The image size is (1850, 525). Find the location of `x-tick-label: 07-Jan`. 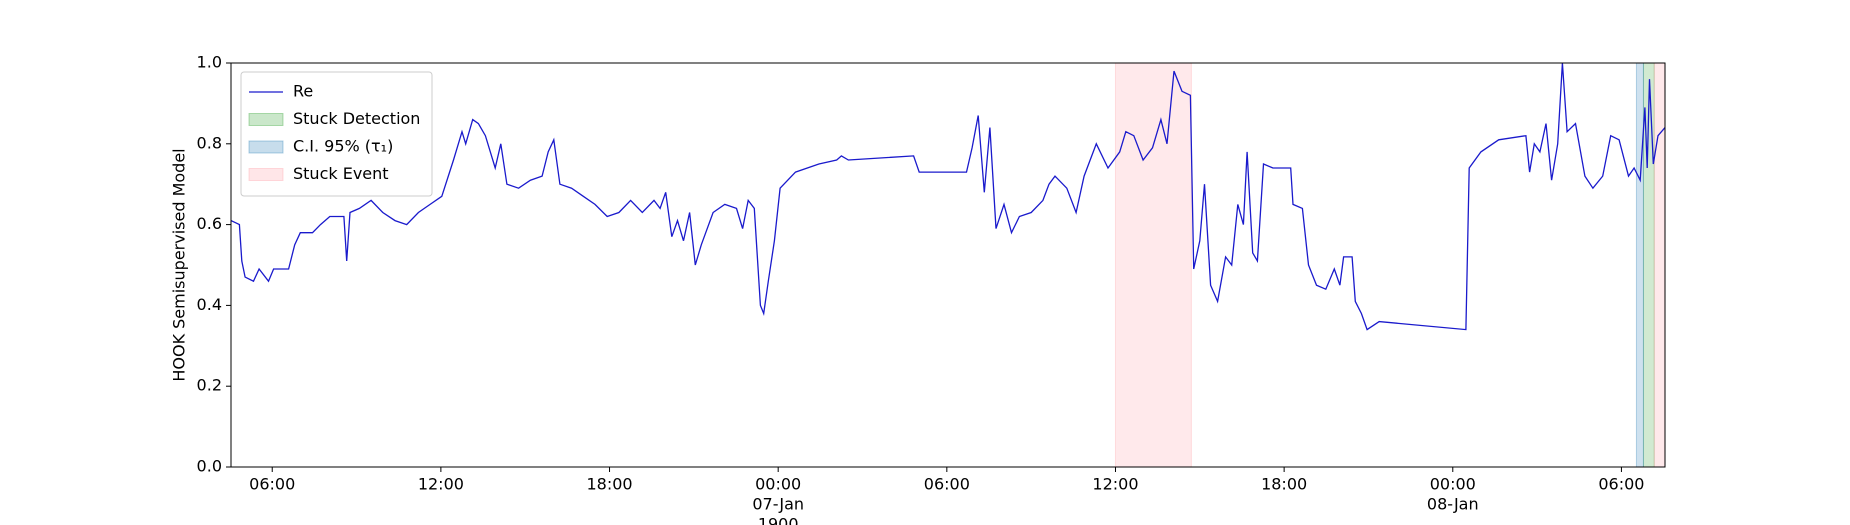

x-tick-label: 07-Jan is located at coordinates (778, 504).